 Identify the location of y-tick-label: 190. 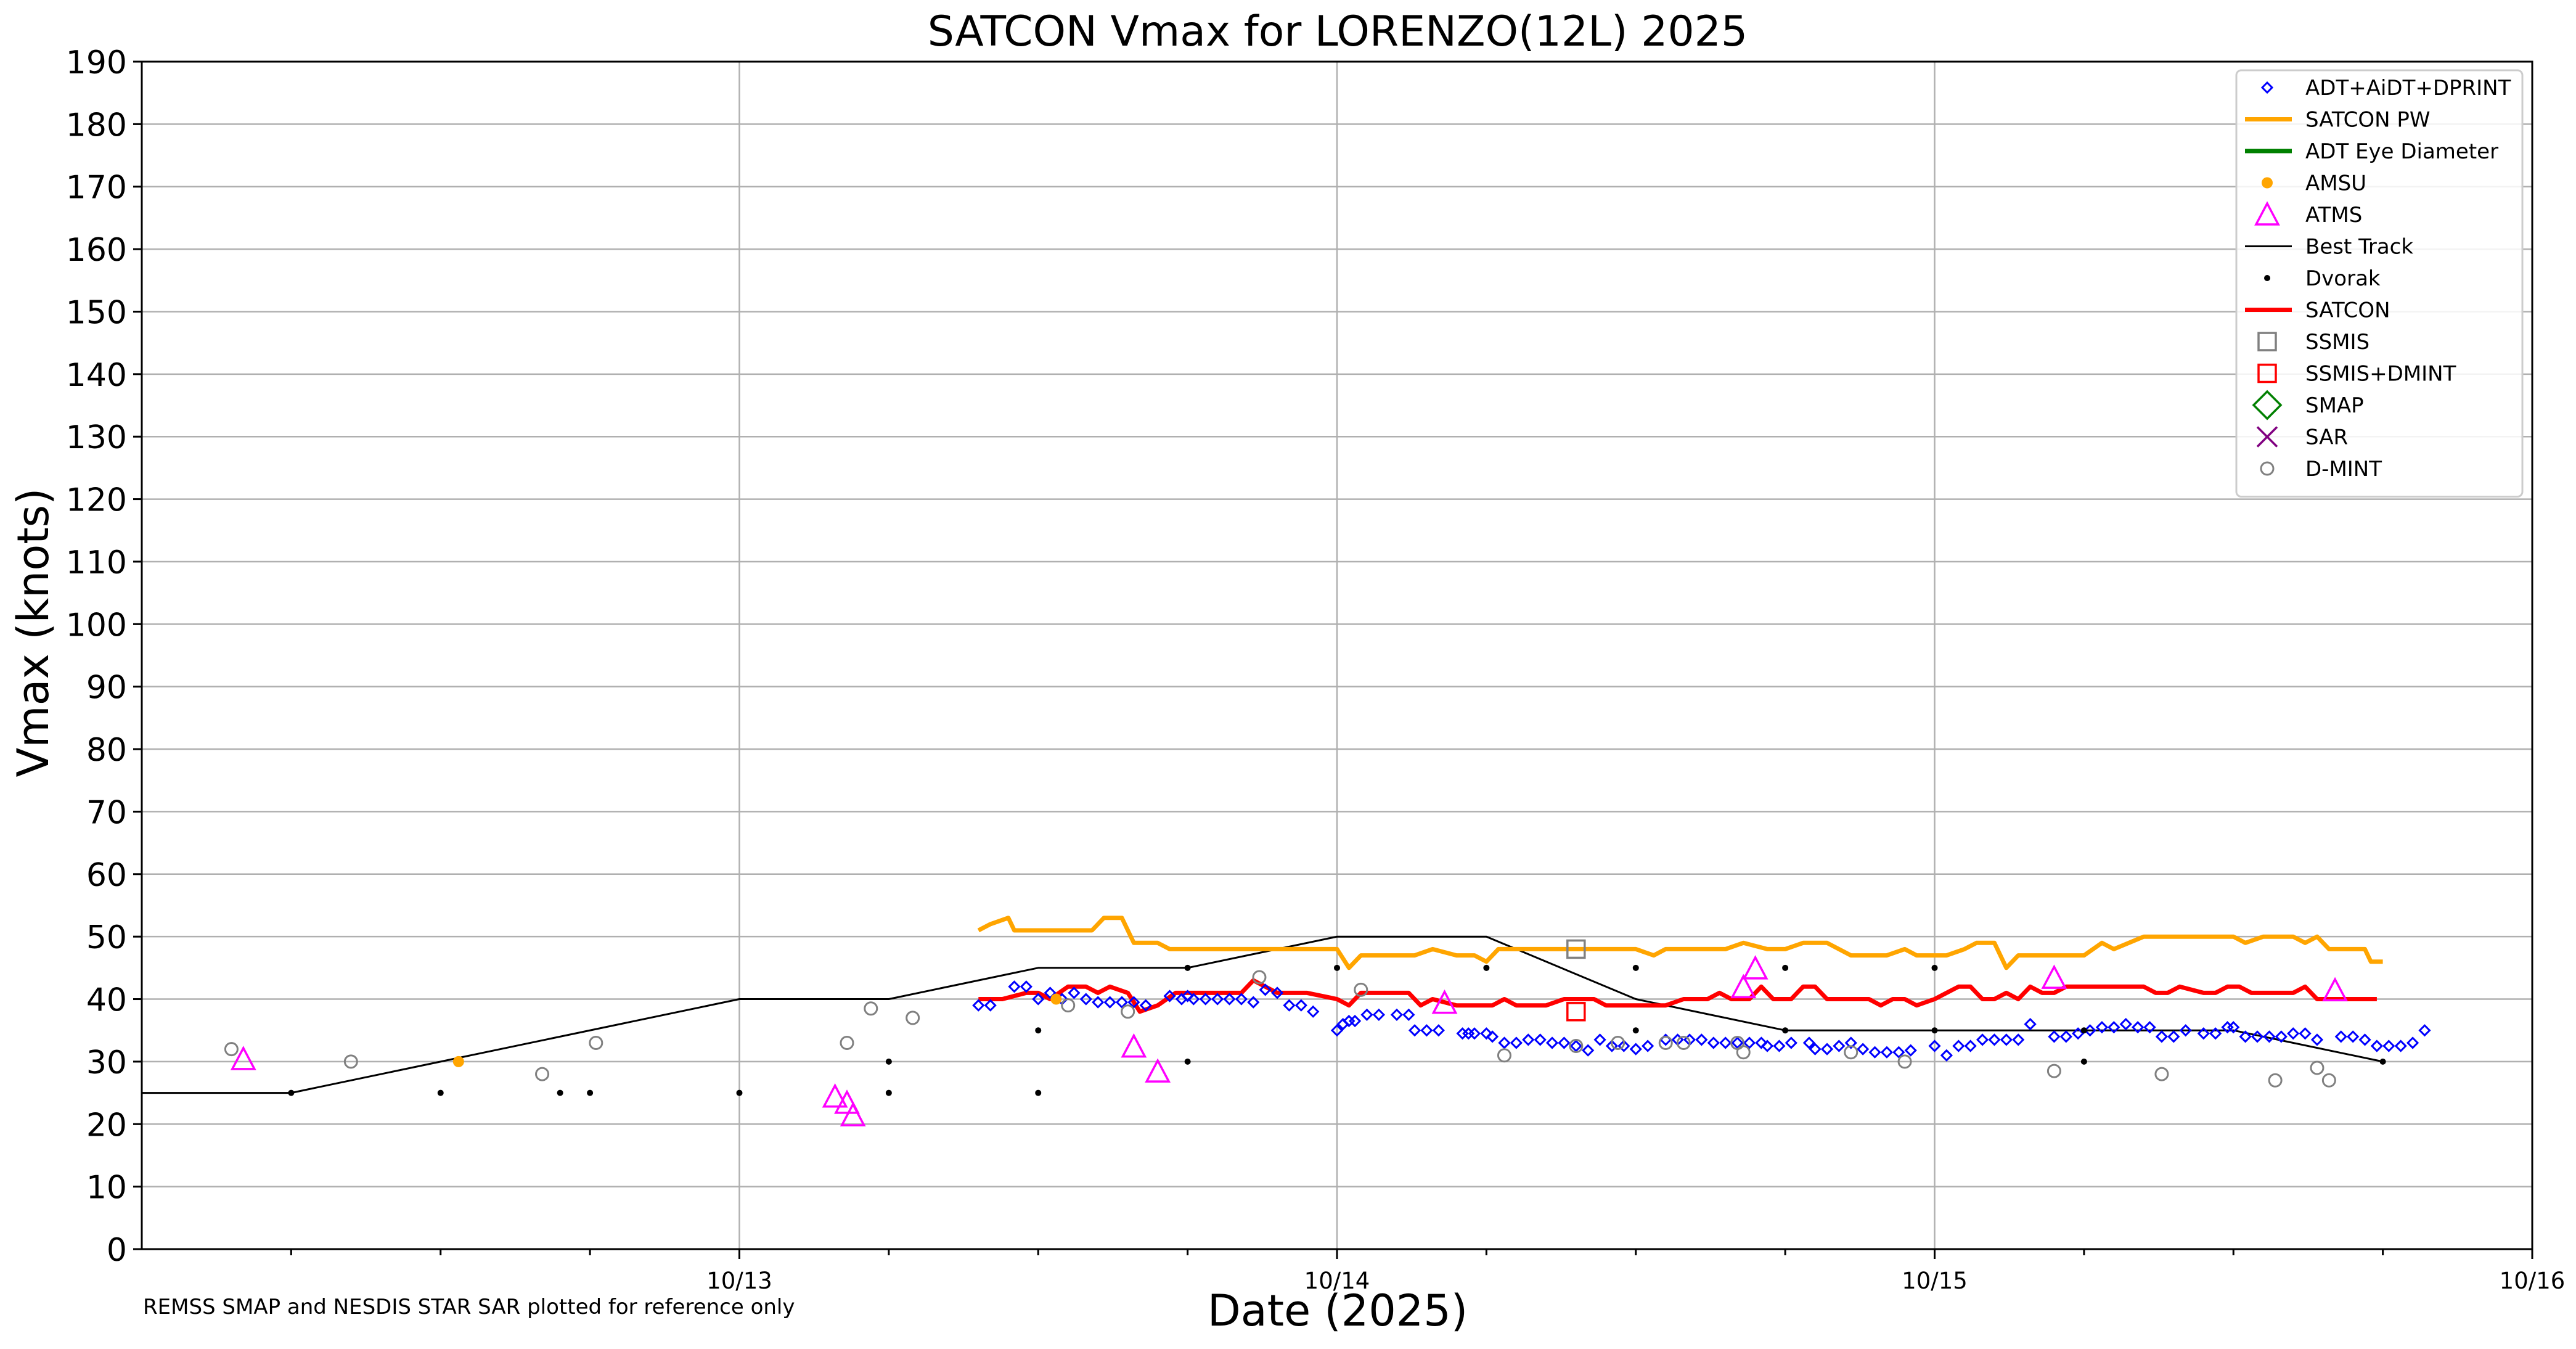
(96, 62).